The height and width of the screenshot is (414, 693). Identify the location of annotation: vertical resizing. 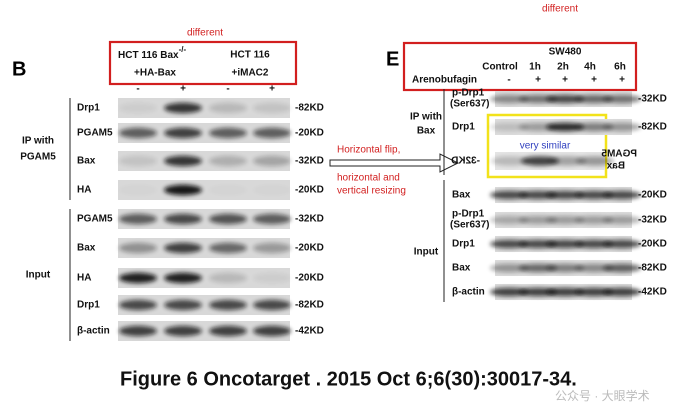
(371, 191).